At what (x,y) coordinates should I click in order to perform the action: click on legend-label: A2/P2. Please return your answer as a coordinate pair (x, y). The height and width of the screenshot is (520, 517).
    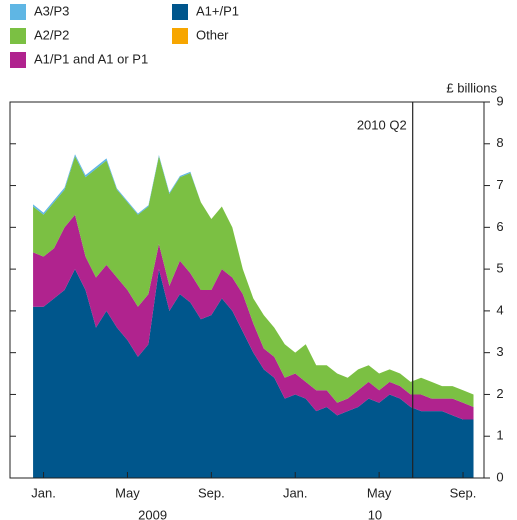
    Looking at the image, I should click on (51, 34).